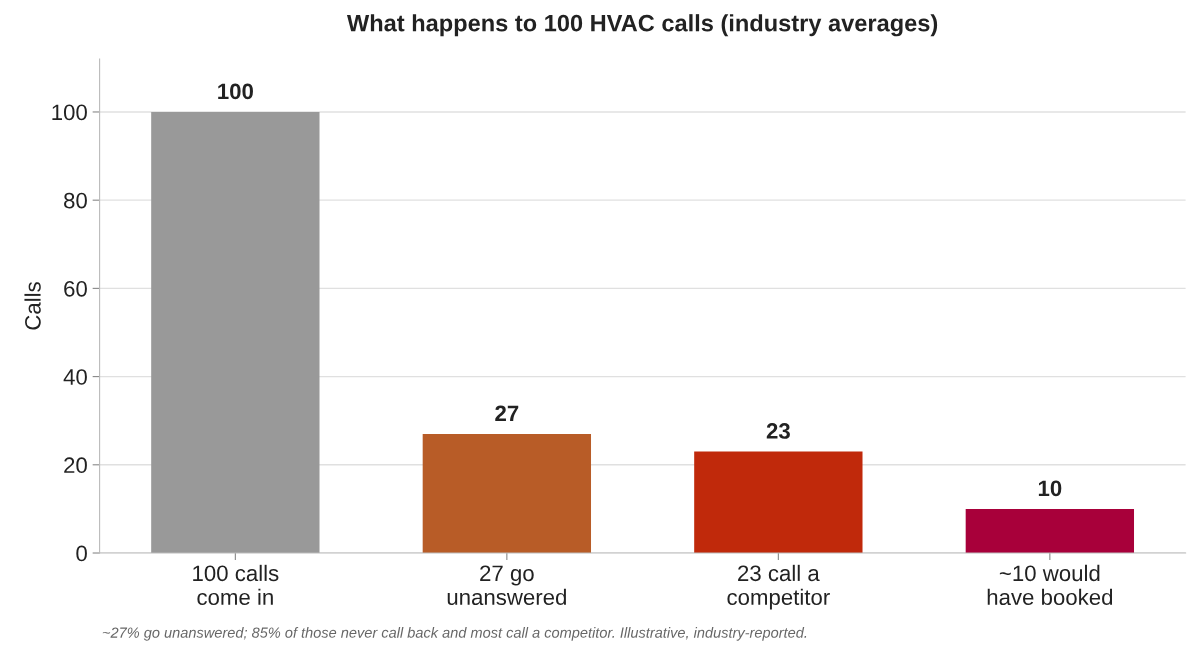  What do you see at coordinates (642, 25) in the screenshot?
I see `chart-title: What happens to 100 HVAC calls (industry averages)` at bounding box center [642, 25].